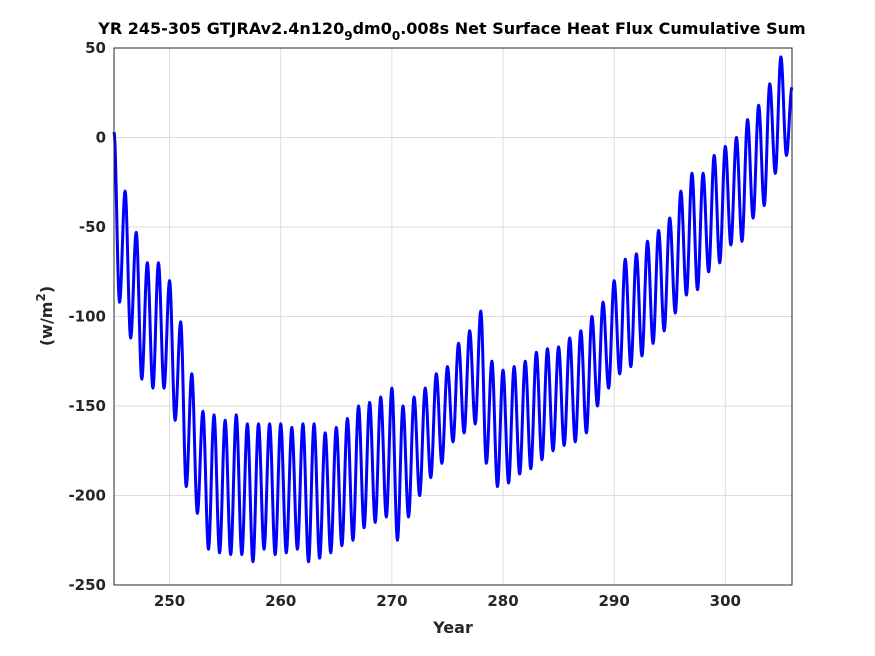 The height and width of the screenshot is (656, 875). Describe the element at coordinates (95, 48) in the screenshot. I see `y-tick-label: 50` at that location.